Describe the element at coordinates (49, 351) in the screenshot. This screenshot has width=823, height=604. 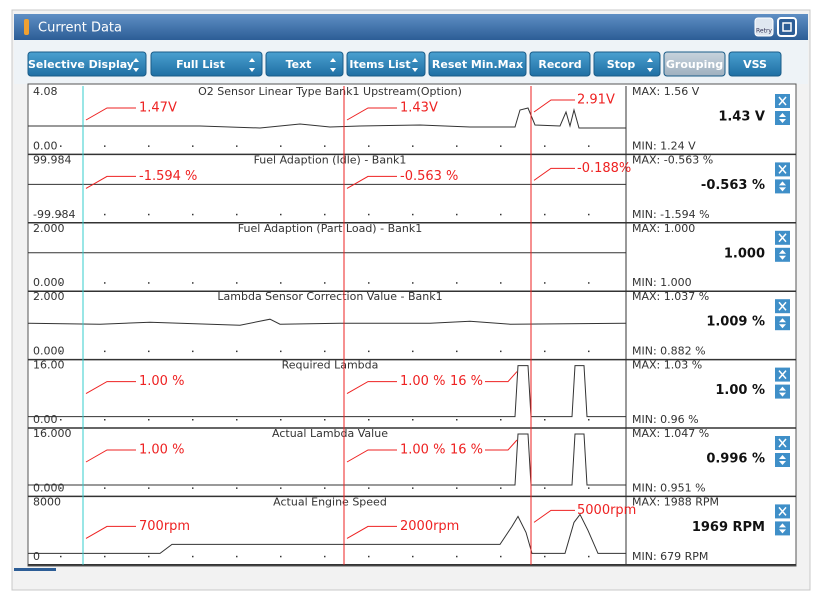
I see `scale-bottom: 0.000` at that location.